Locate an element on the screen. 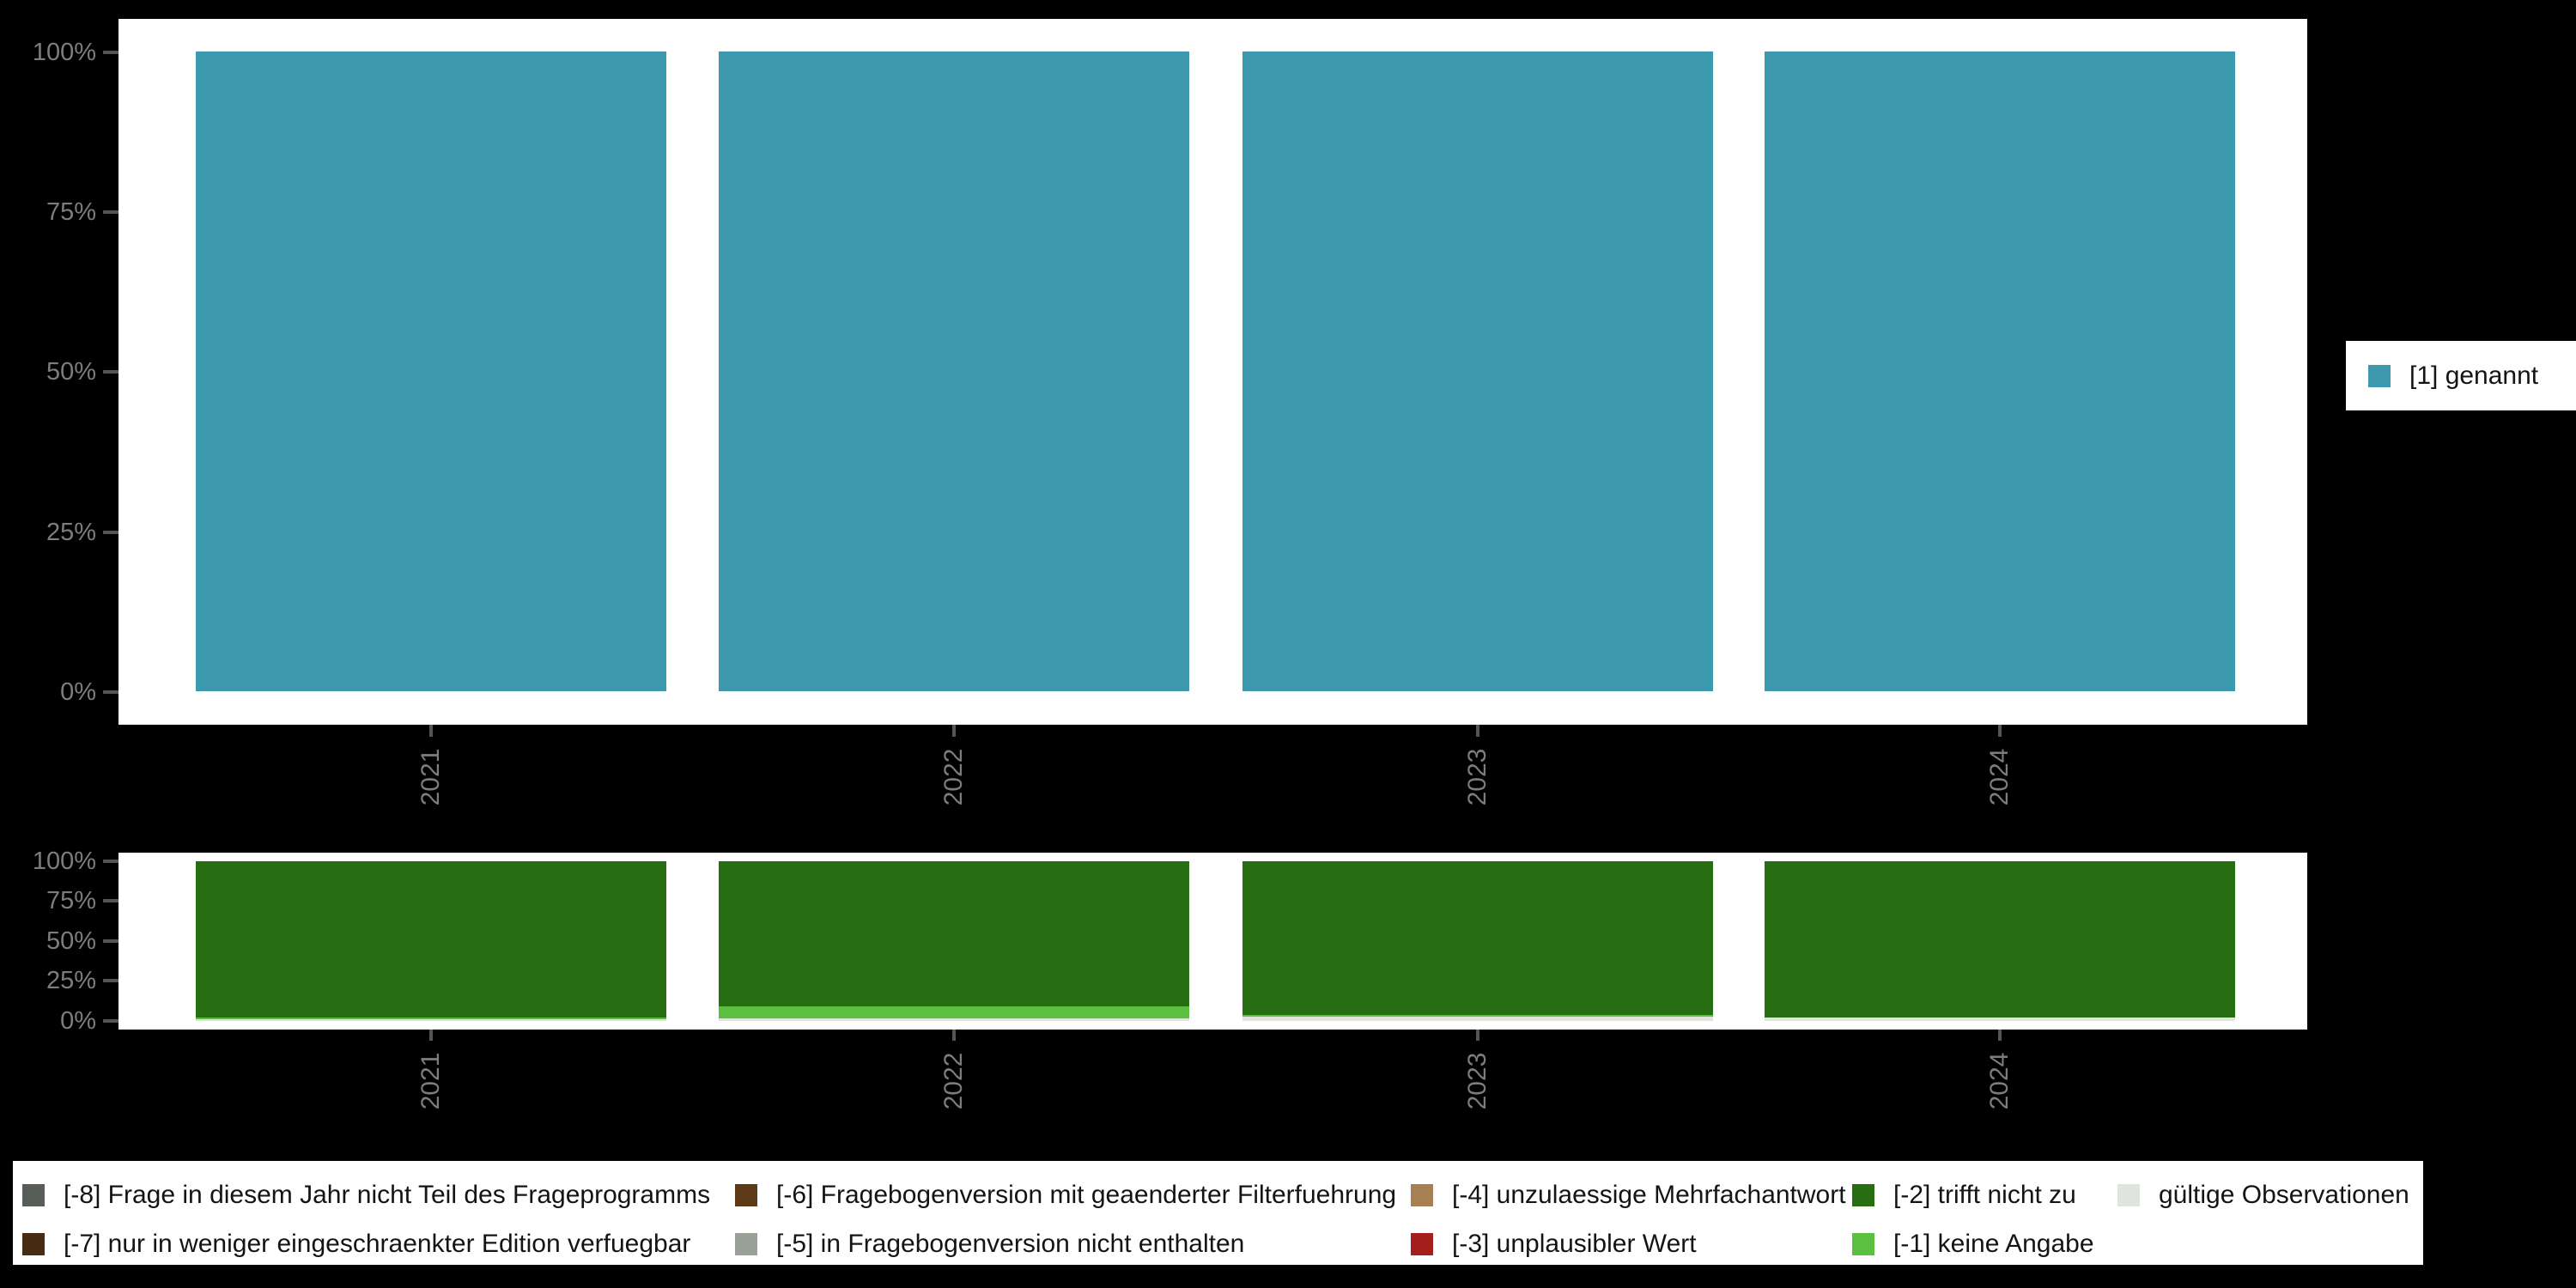  top-bar-2021 is located at coordinates (431, 371).